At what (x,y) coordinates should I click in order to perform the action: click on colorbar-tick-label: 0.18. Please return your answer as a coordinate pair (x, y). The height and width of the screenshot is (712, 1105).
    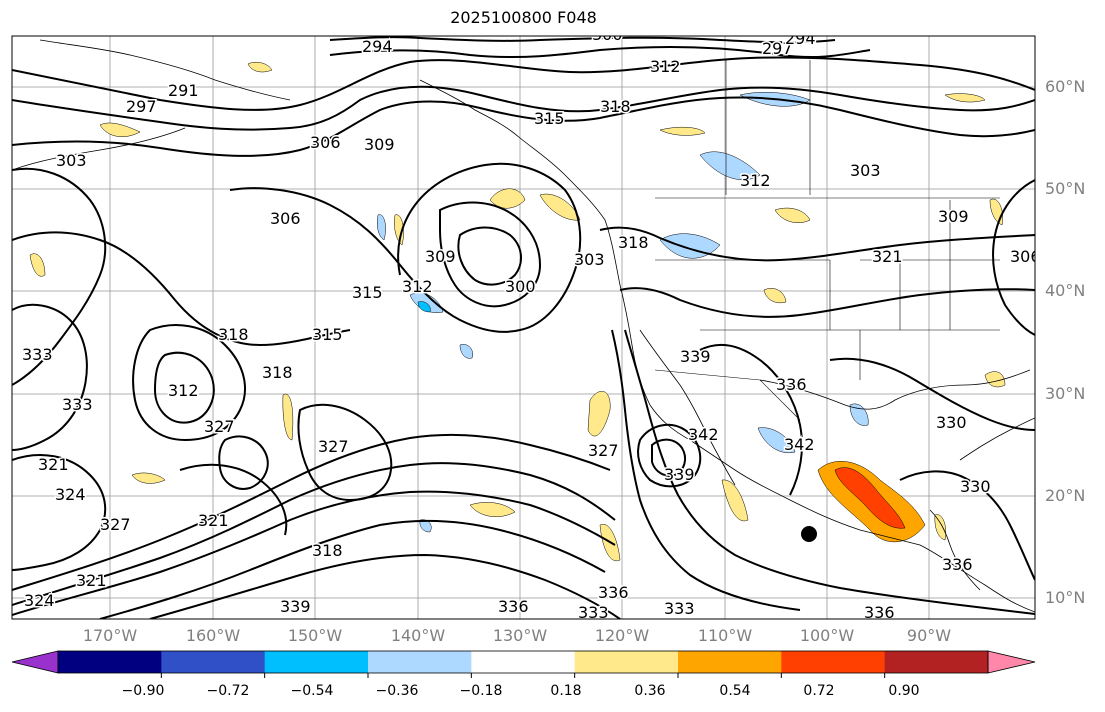
    Looking at the image, I should click on (566, 691).